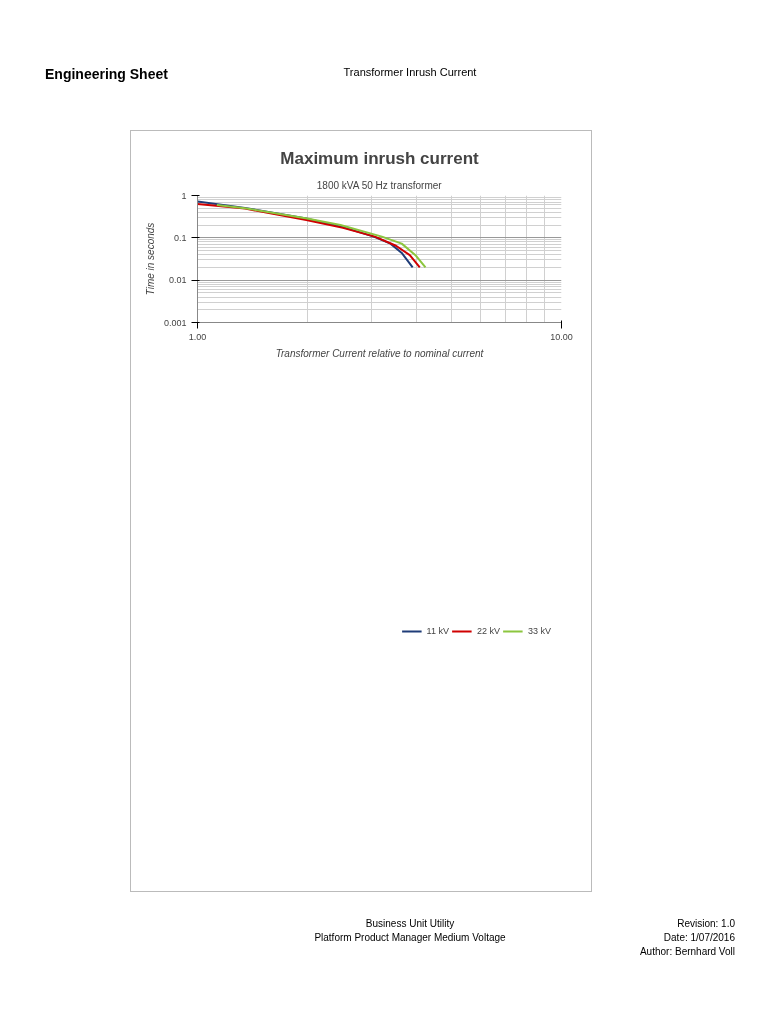  I want to click on text: Revision: 1.0, so click(706, 923).